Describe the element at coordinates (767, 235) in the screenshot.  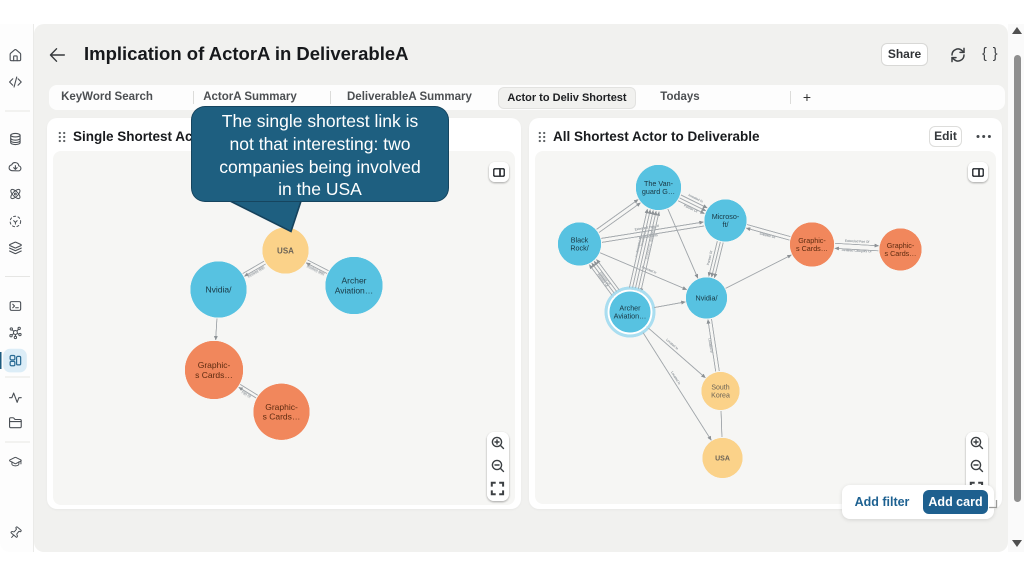
I see `svg-text: Supplier Of` at that location.